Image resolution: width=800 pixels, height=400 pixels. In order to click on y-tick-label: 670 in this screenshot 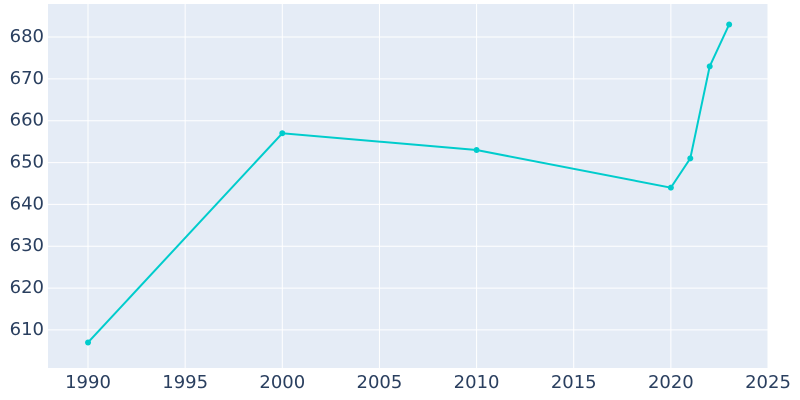, I will do `click(27, 78)`.